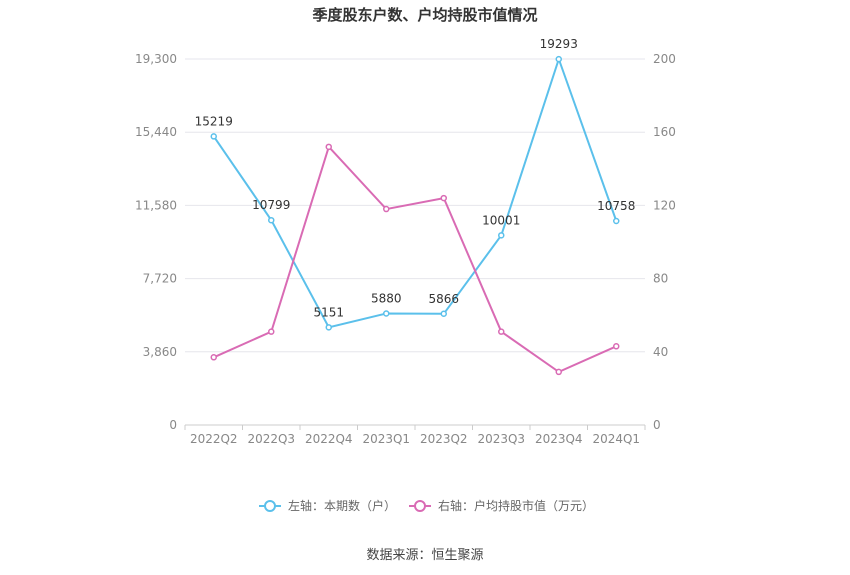 Image resolution: width=850 pixels, height=575 pixels. I want to click on x-tick-label: 2022Q3, so click(271, 439).